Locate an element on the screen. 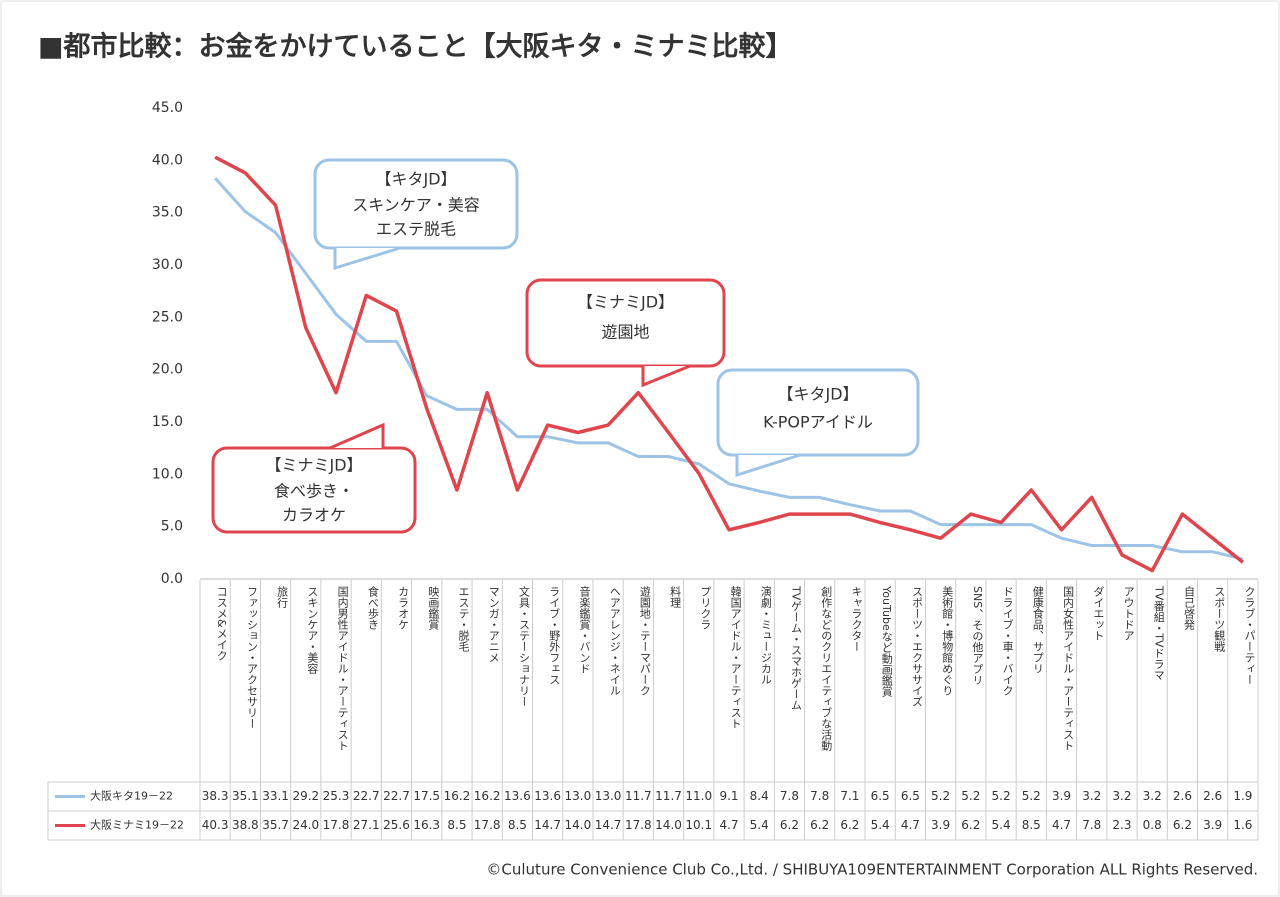 This screenshot has height=897, width=1280. table-value: 8.4 is located at coordinates (759, 796).